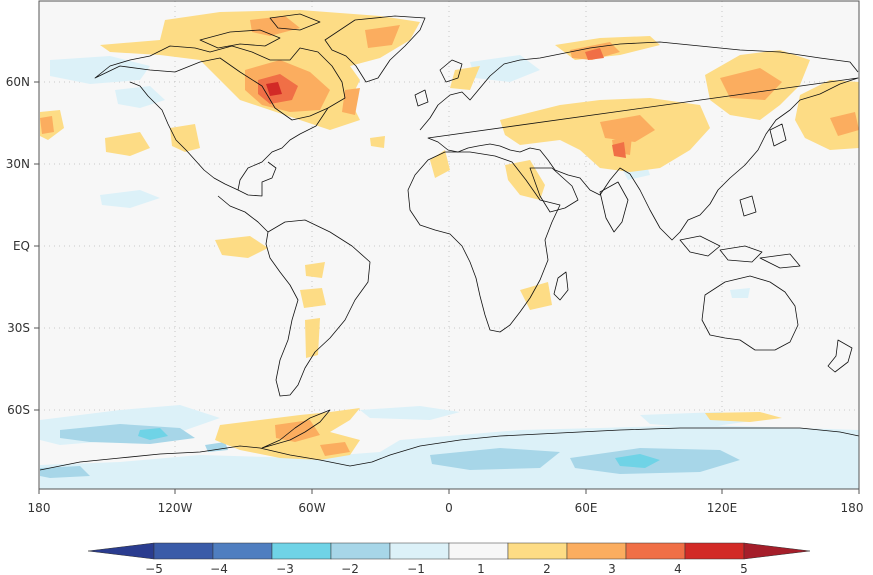 The height and width of the screenshot is (575, 873). Describe the element at coordinates (18, 328) in the screenshot. I see `lat-label: 30S` at that location.